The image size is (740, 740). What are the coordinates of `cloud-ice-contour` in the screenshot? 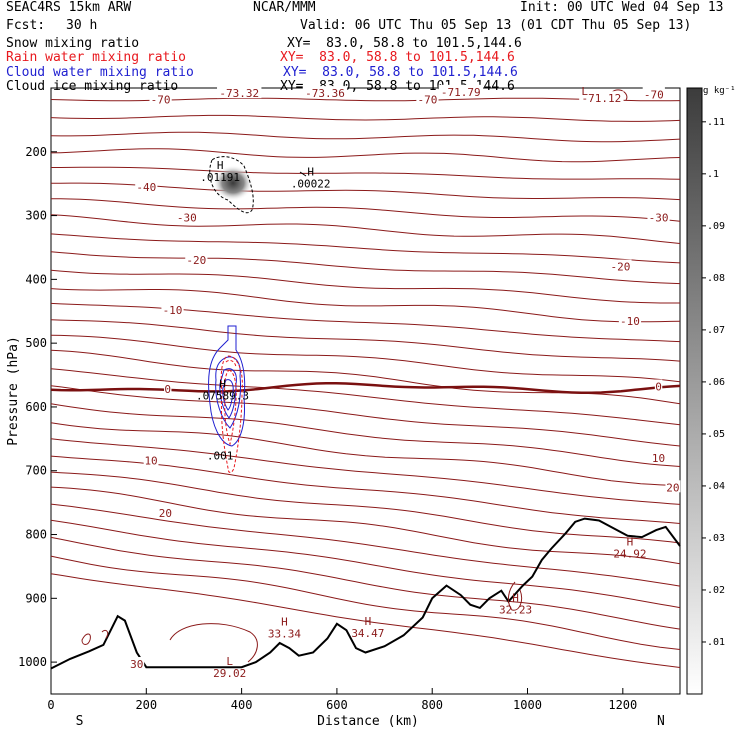 It's located at (231, 185).